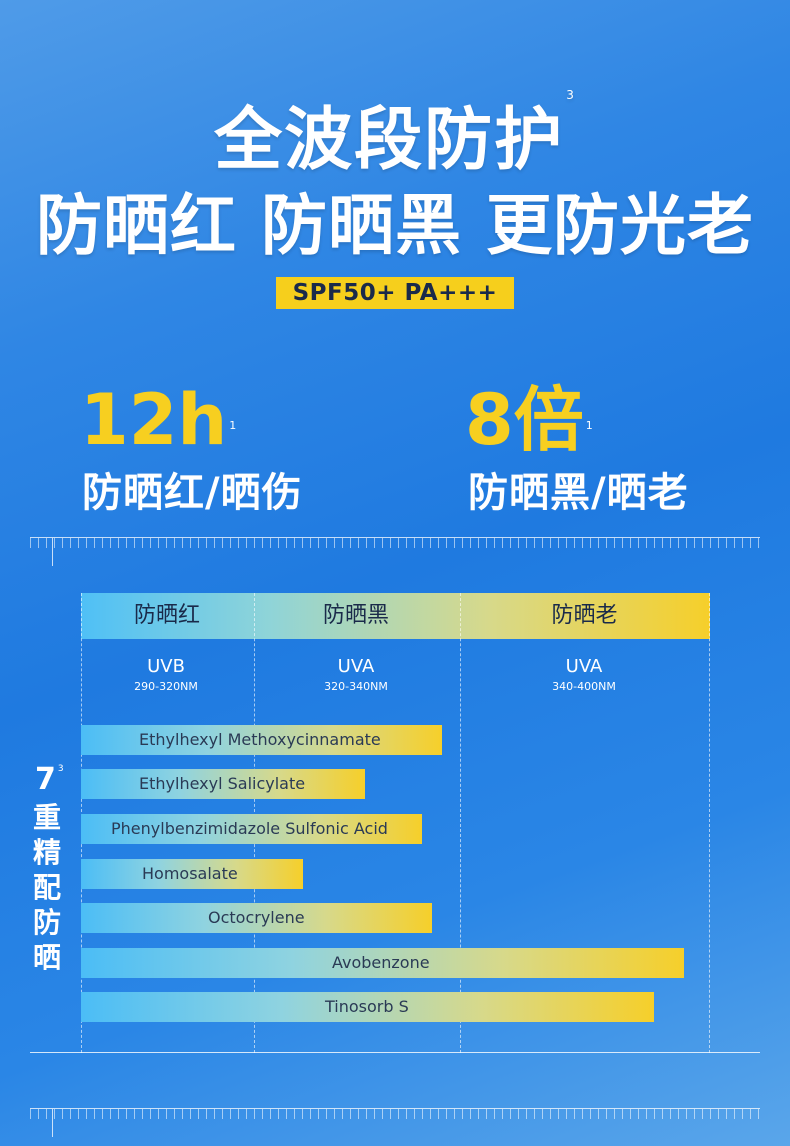 Image resolution: width=790 pixels, height=1146 pixels. What do you see at coordinates (578, 493) in the screenshot?
I see `stat-8x-label: 防晒黑/晒老` at bounding box center [578, 493].